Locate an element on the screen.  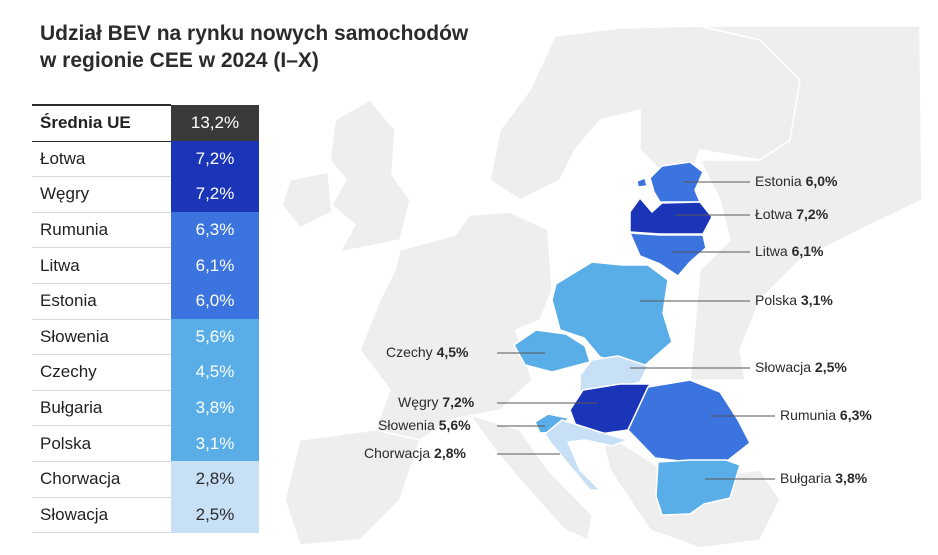
row-name: Węgry is located at coordinates (101, 194).